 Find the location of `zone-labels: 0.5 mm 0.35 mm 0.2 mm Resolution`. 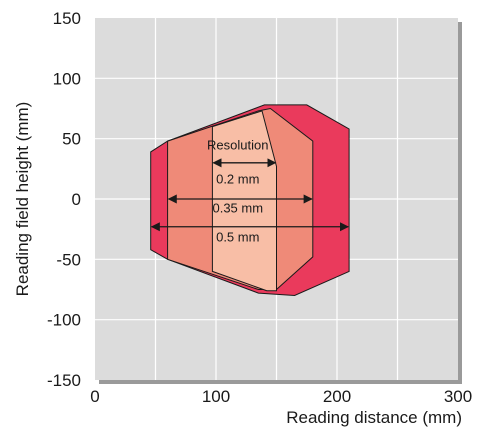

zone-labels: 0.5 mm 0.35 mm 0.2 mm Resolution is located at coordinates (237, 191).